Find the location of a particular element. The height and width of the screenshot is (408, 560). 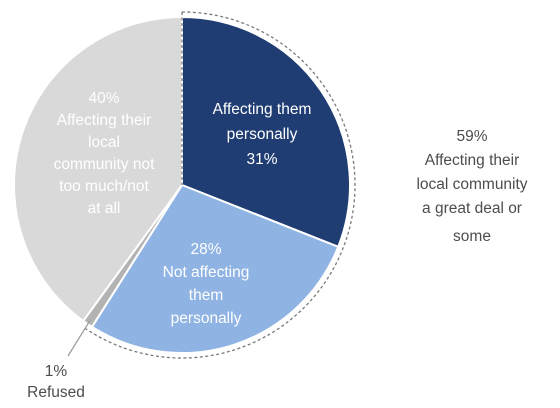

refused-leader-line is located at coordinates (79, 338).